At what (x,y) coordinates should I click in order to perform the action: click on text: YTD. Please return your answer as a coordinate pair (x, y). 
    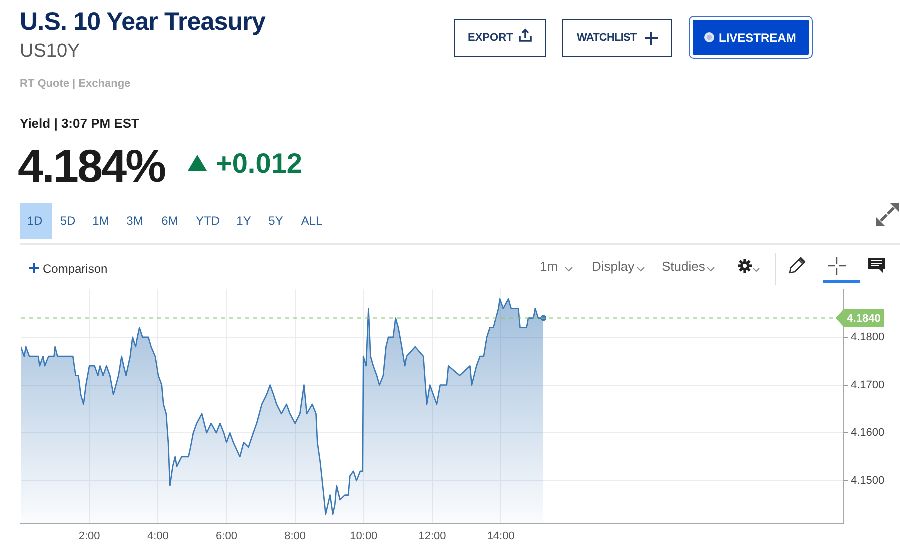
    Looking at the image, I should click on (208, 221).